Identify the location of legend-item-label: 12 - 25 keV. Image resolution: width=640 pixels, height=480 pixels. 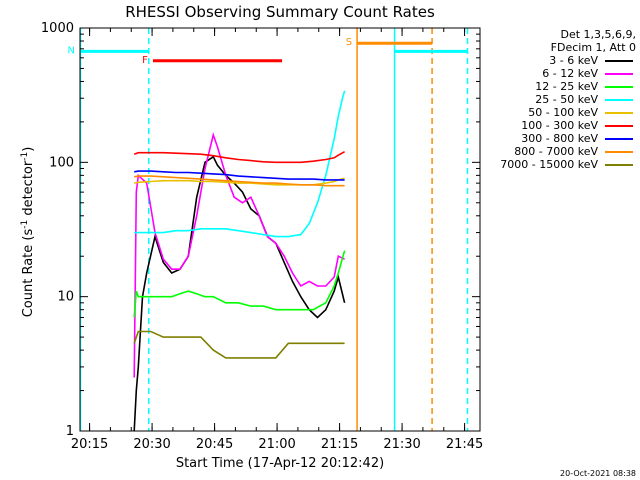
(566, 86).